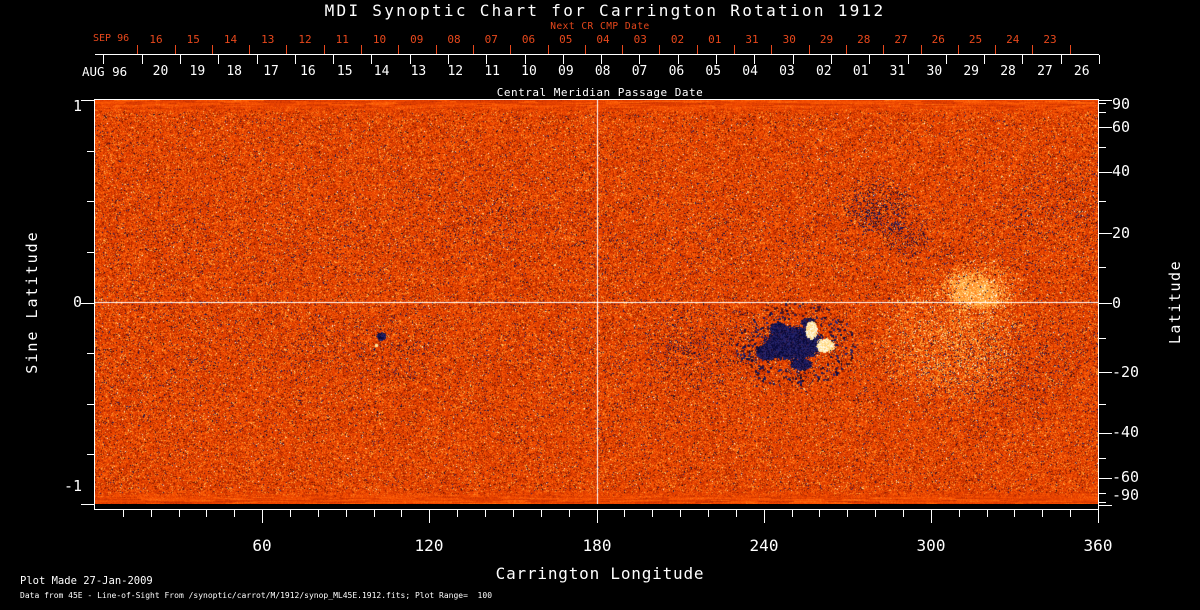  I want to click on sine-latitude-tick-label: 0, so click(77, 302).